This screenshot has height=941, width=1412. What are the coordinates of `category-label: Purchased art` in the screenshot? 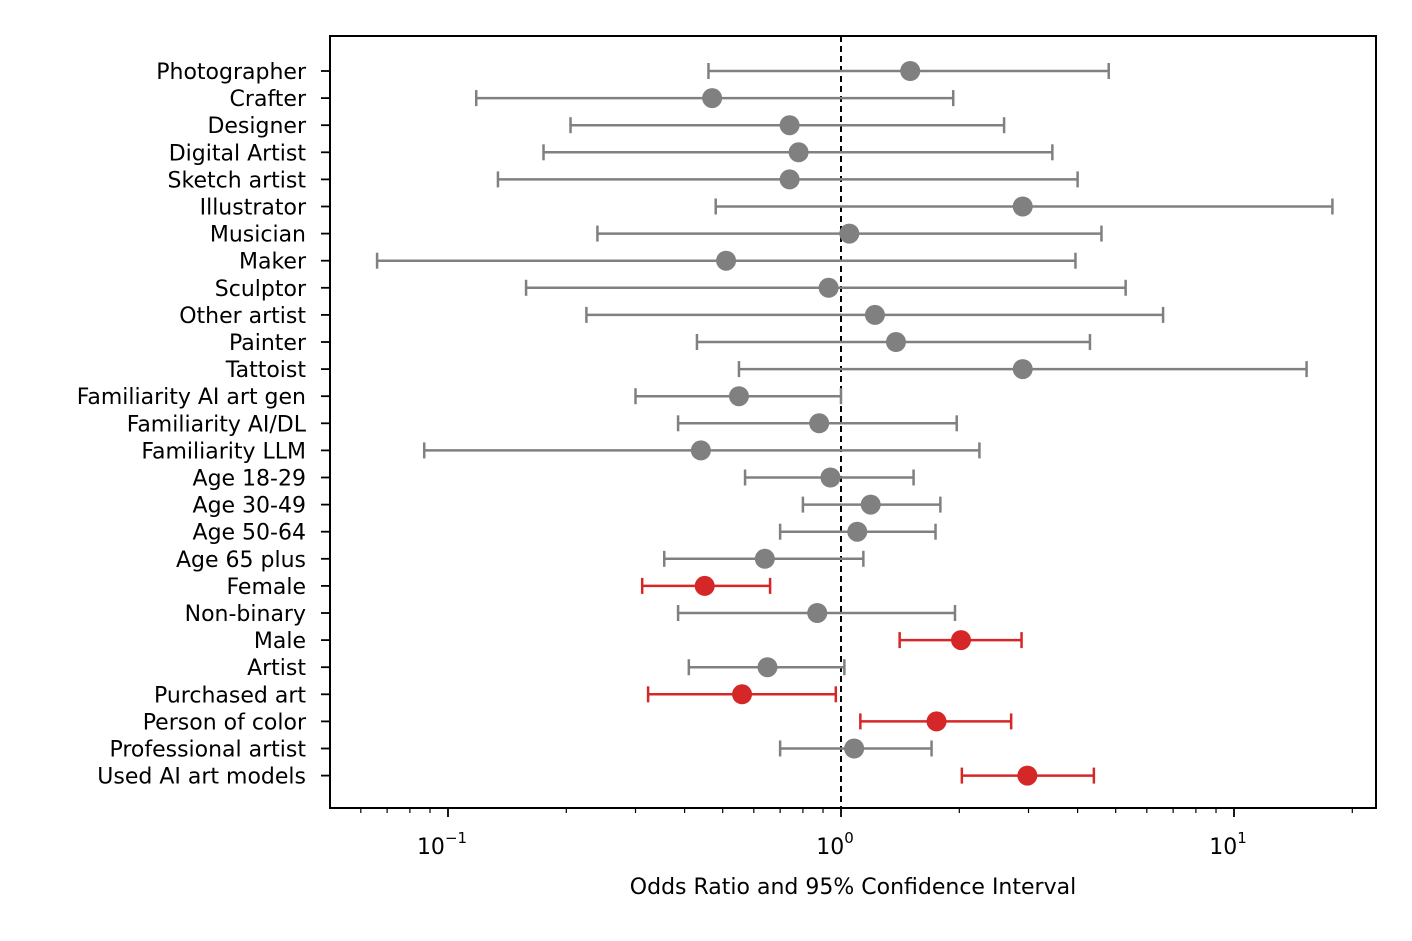 It's located at (230, 695).